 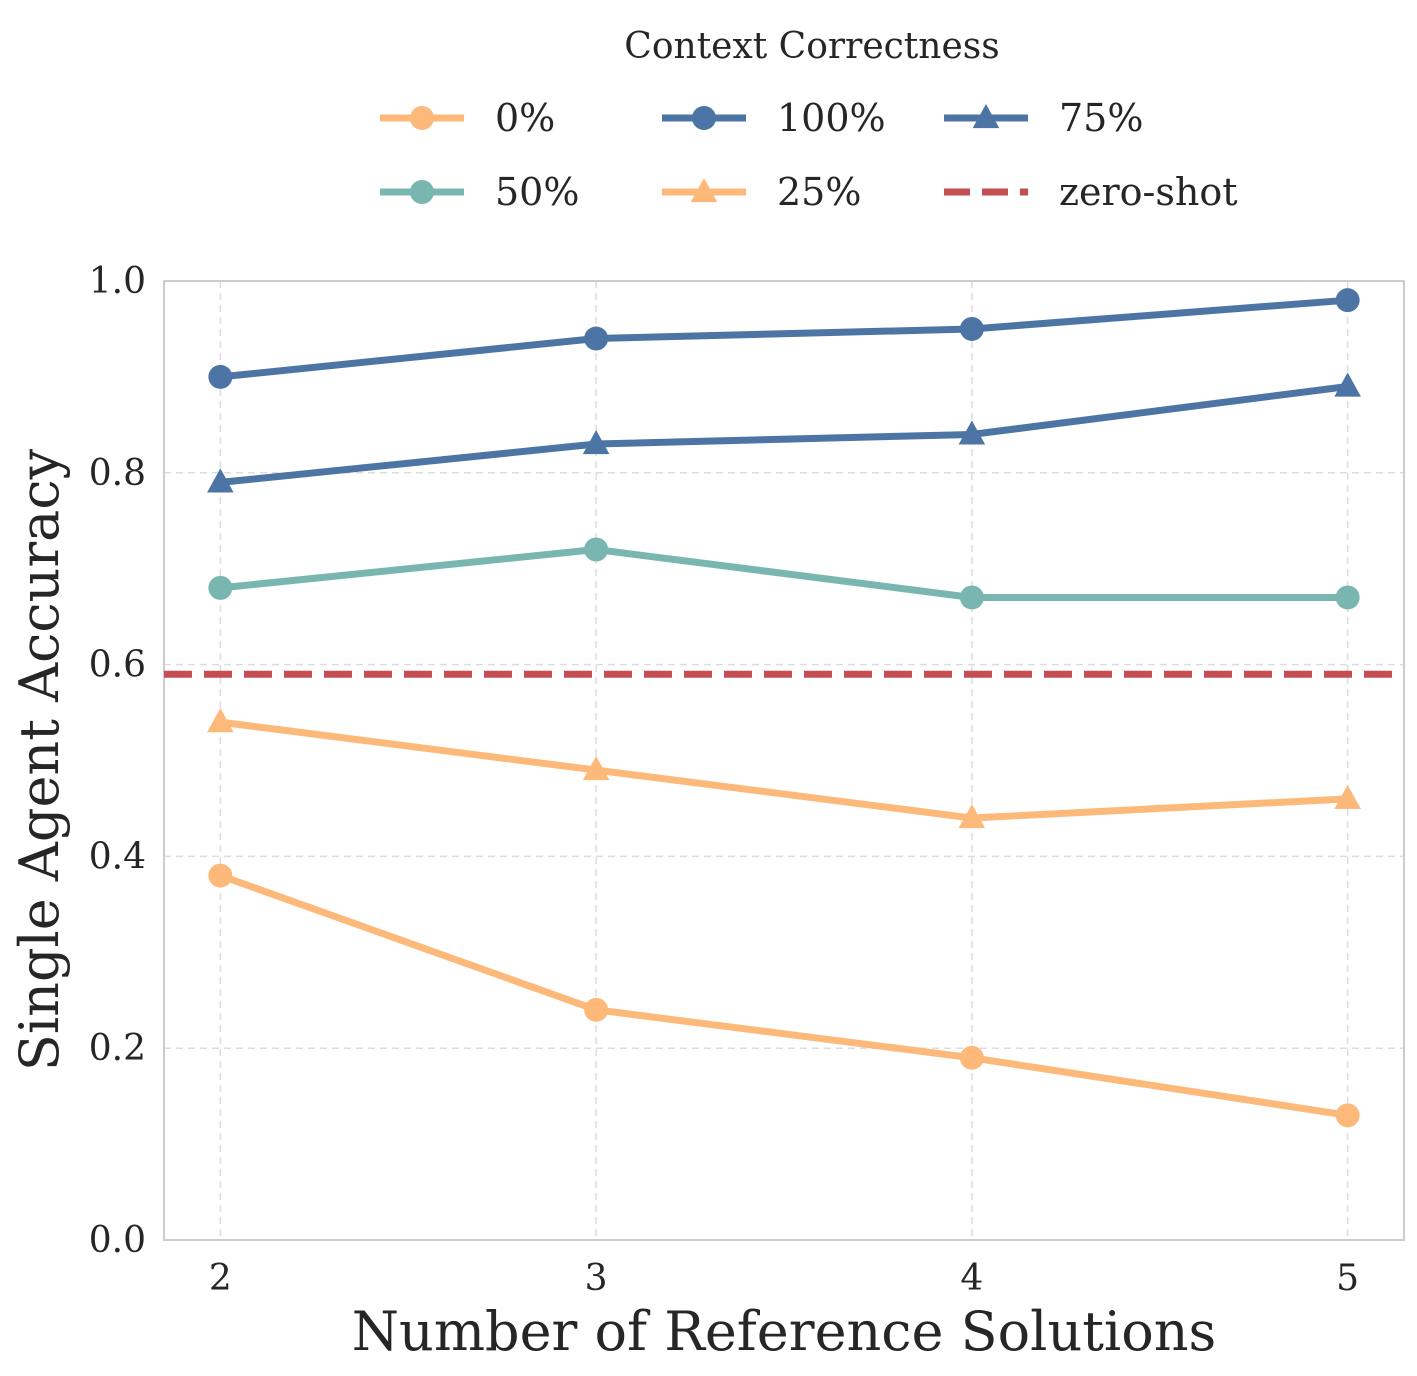 I want to click on series-line-50pct, so click(x=784, y=573).